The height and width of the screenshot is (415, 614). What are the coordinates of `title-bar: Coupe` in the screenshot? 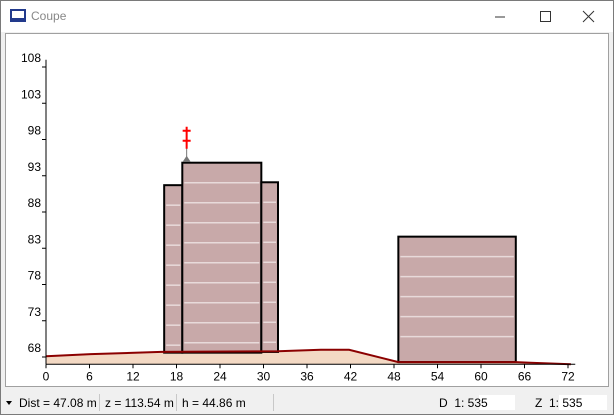 It's located at (307, 16).